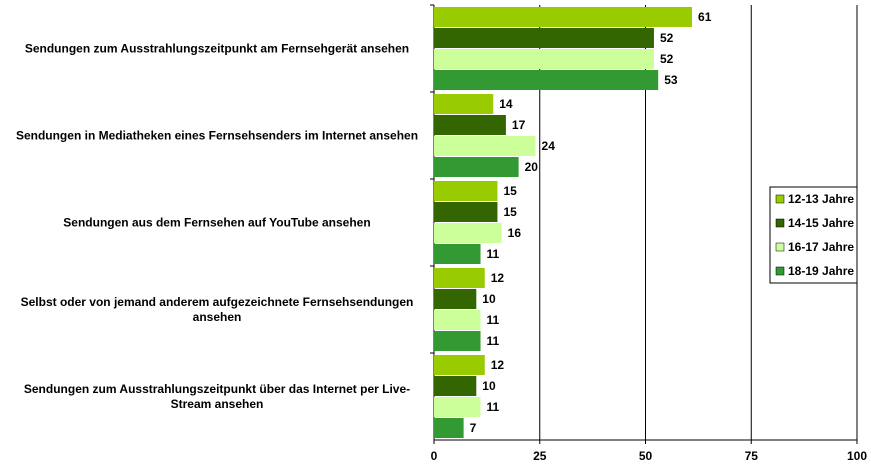  What do you see at coordinates (821, 271) in the screenshot?
I see `legend-label: 18-19 Jahre` at bounding box center [821, 271].